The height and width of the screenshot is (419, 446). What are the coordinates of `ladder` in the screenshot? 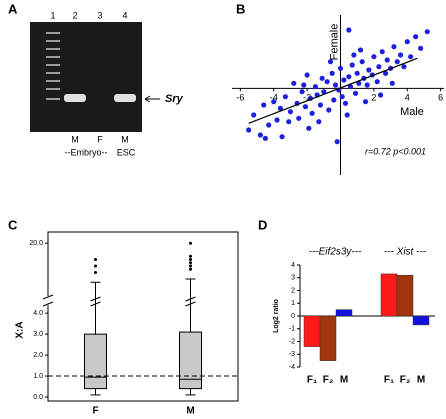 It's located at (53, 66).